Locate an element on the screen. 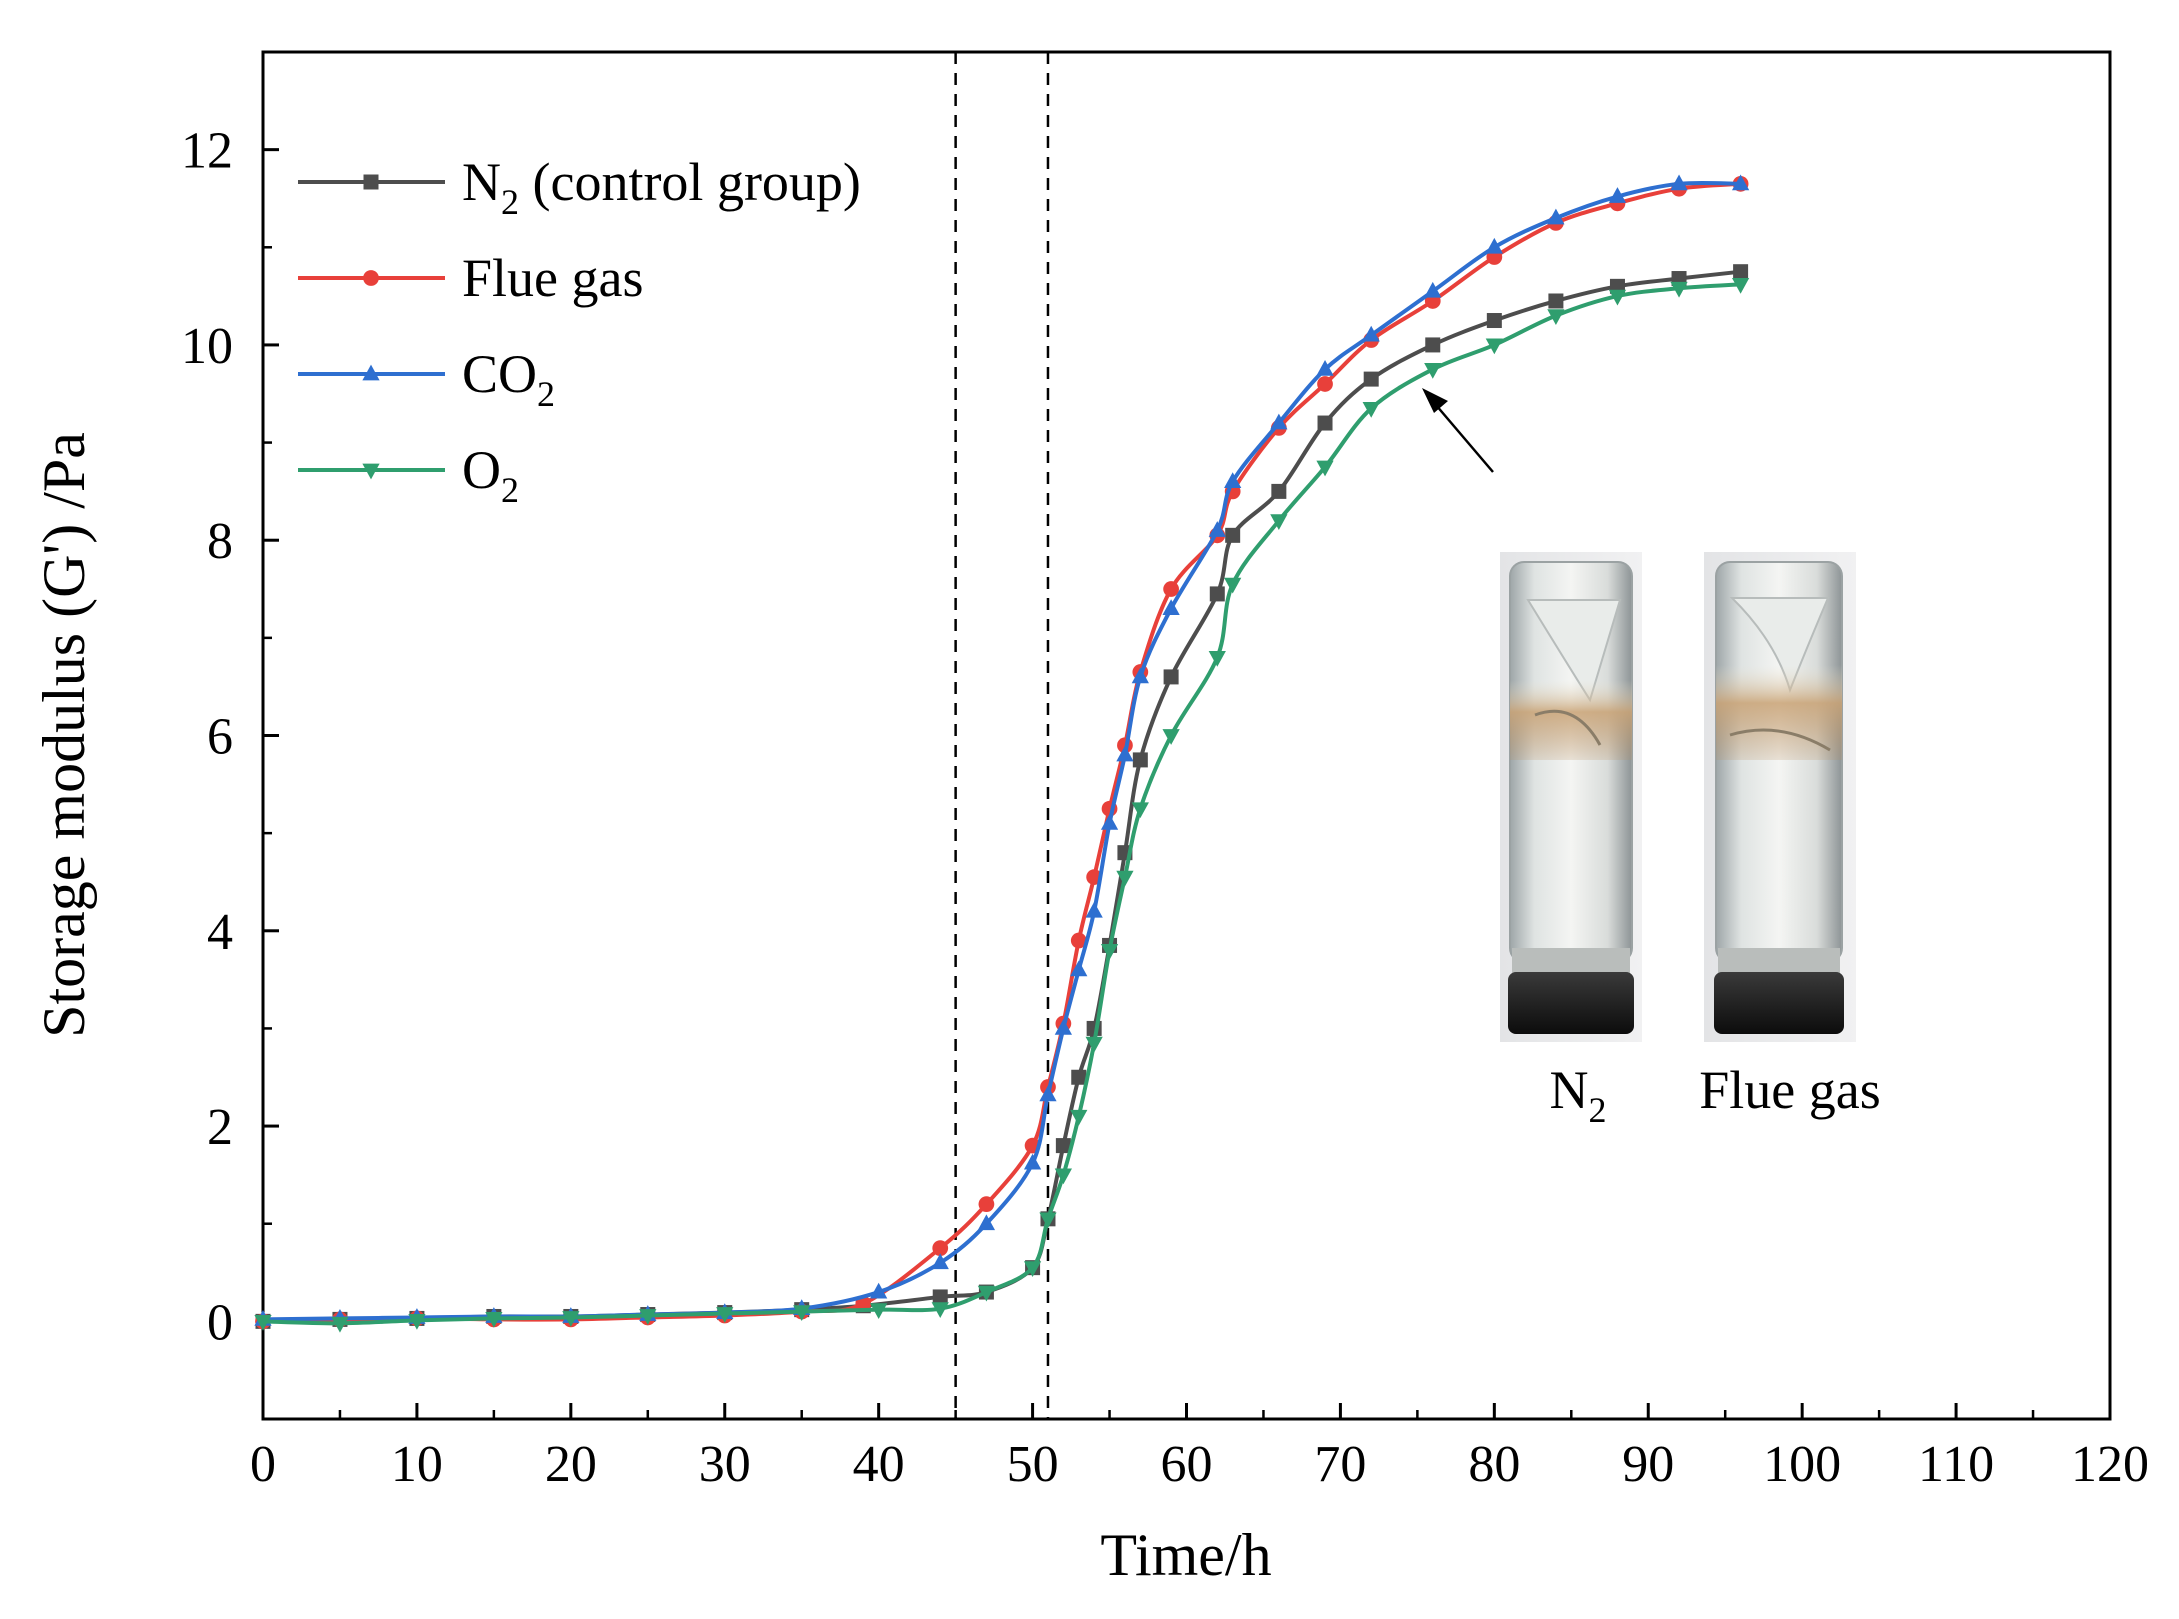 The width and height of the screenshot is (2179, 1619). legend-name: N is located at coordinates (481, 182).